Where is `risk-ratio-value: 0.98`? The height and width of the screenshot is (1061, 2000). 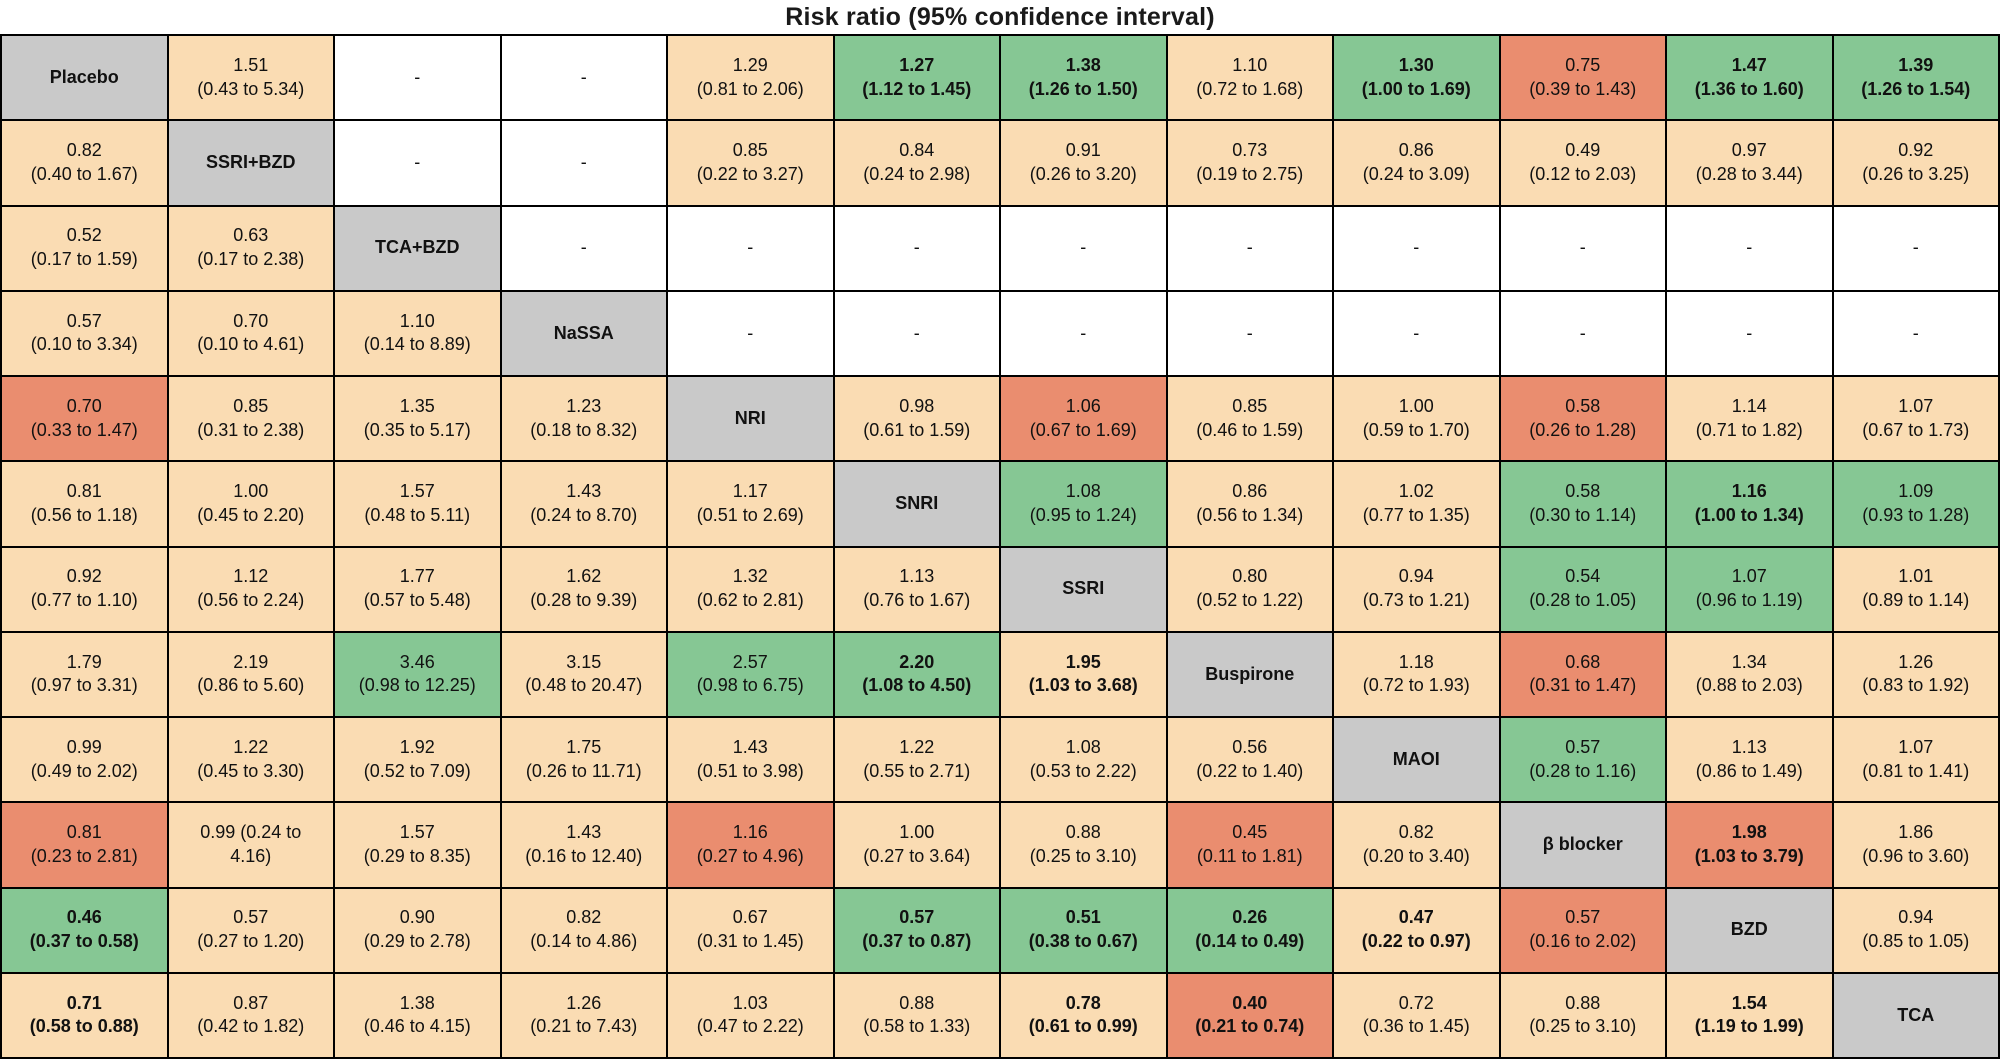
risk-ratio-value: 0.98 is located at coordinates (917, 405).